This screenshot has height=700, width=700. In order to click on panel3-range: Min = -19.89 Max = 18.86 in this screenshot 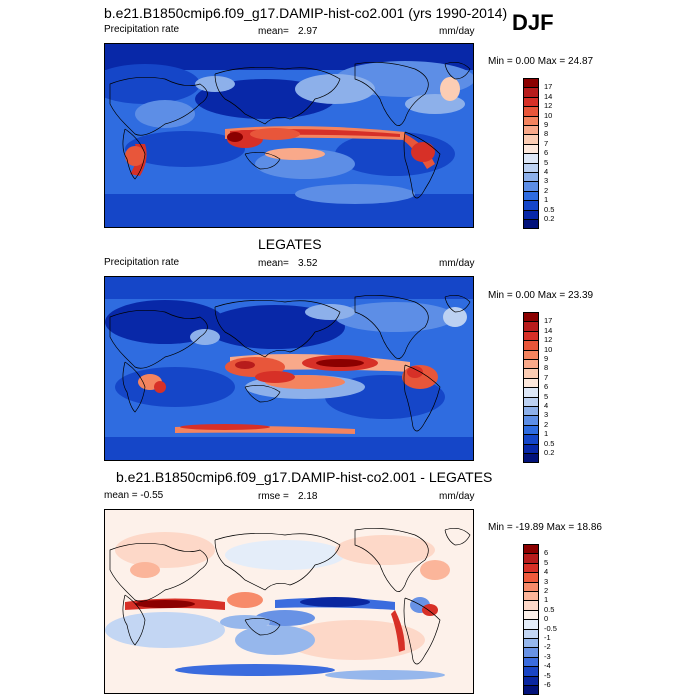, I will do `click(545, 527)`.